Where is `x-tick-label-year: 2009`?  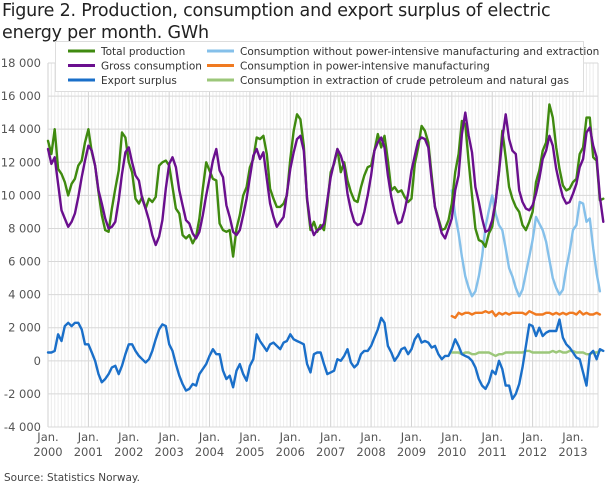
x-tick-label-year: 2009 is located at coordinates (411, 452).